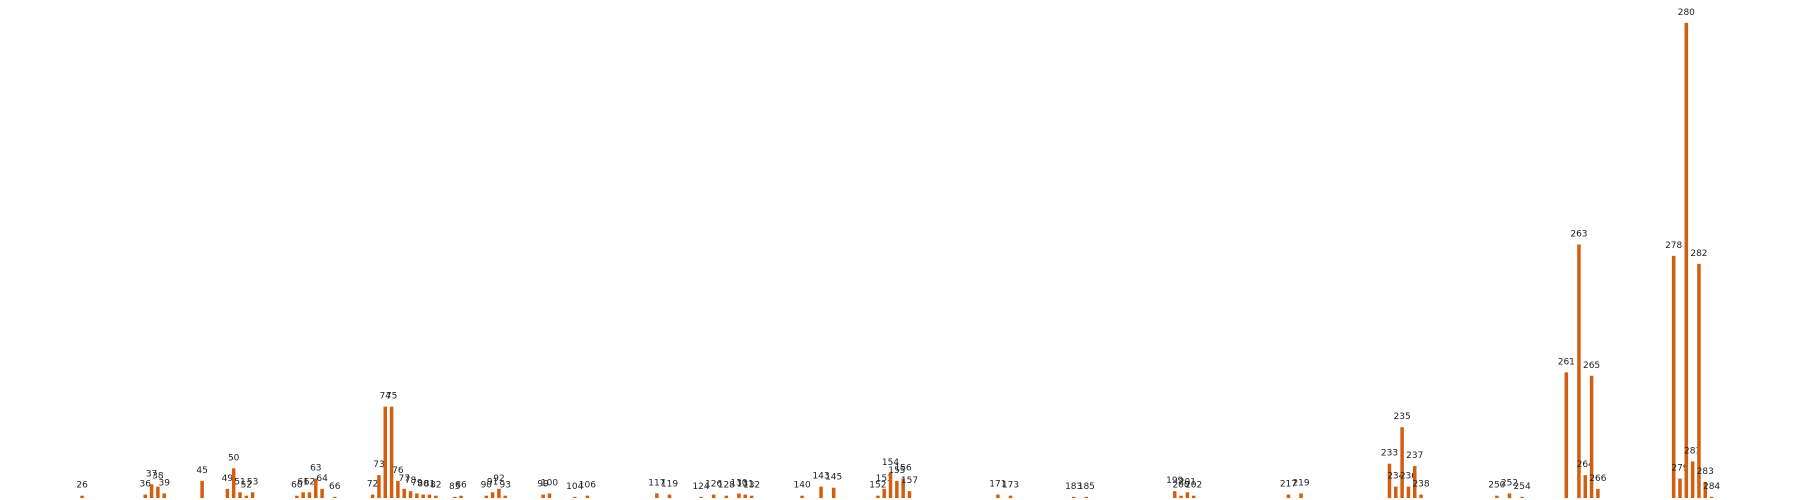 This screenshot has height=500, width=1800. What do you see at coordinates (820, 477) in the screenshot?
I see `bar-label: 143` at bounding box center [820, 477].